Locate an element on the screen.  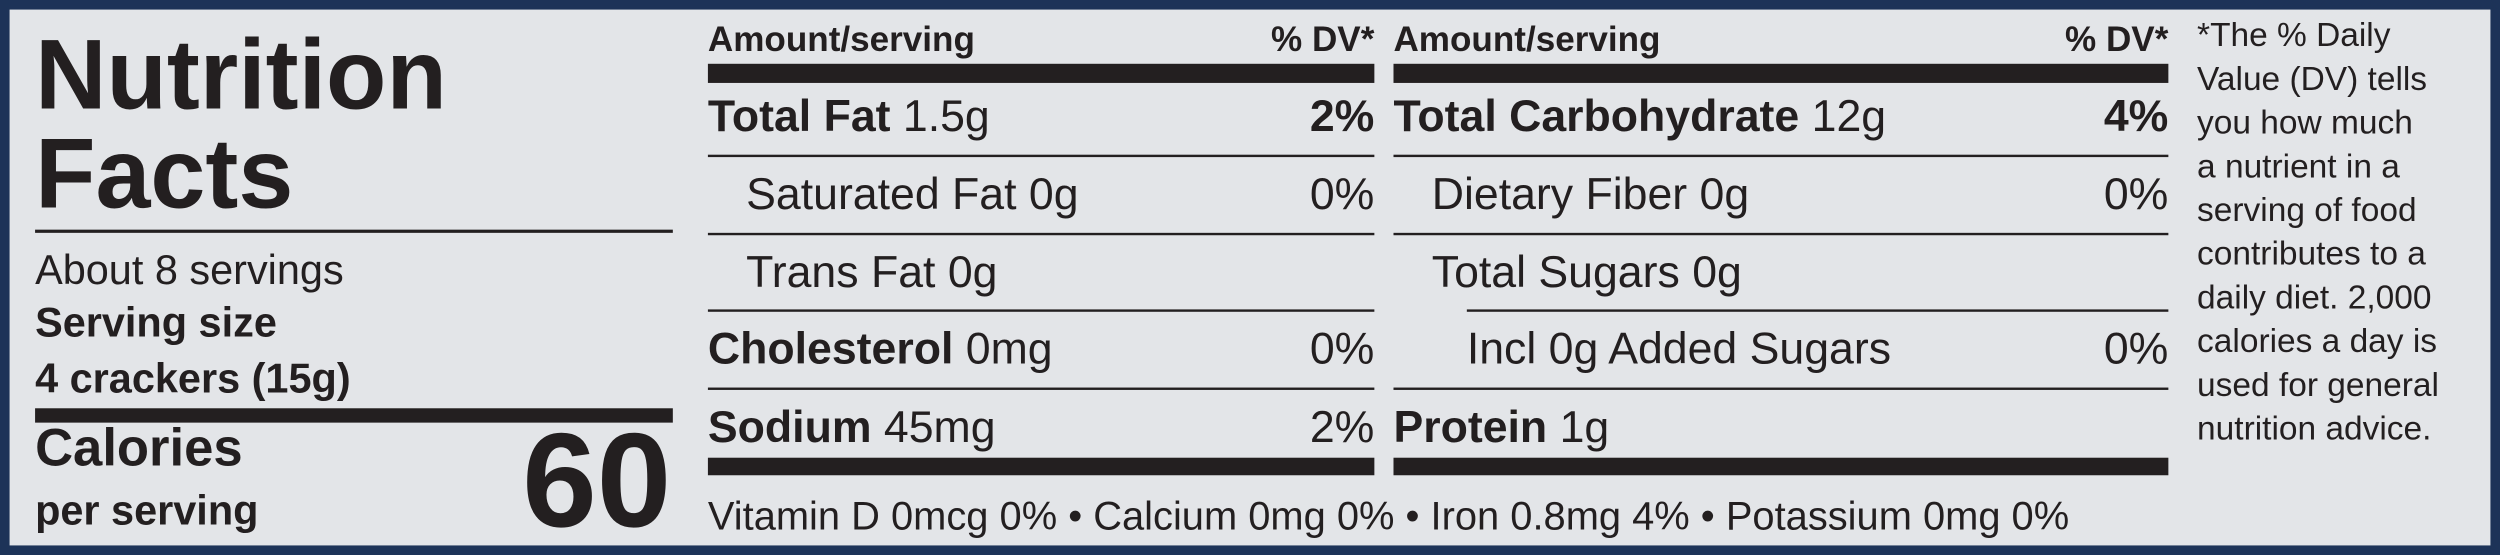
footnote: serving of food is located at coordinates (2307, 210).